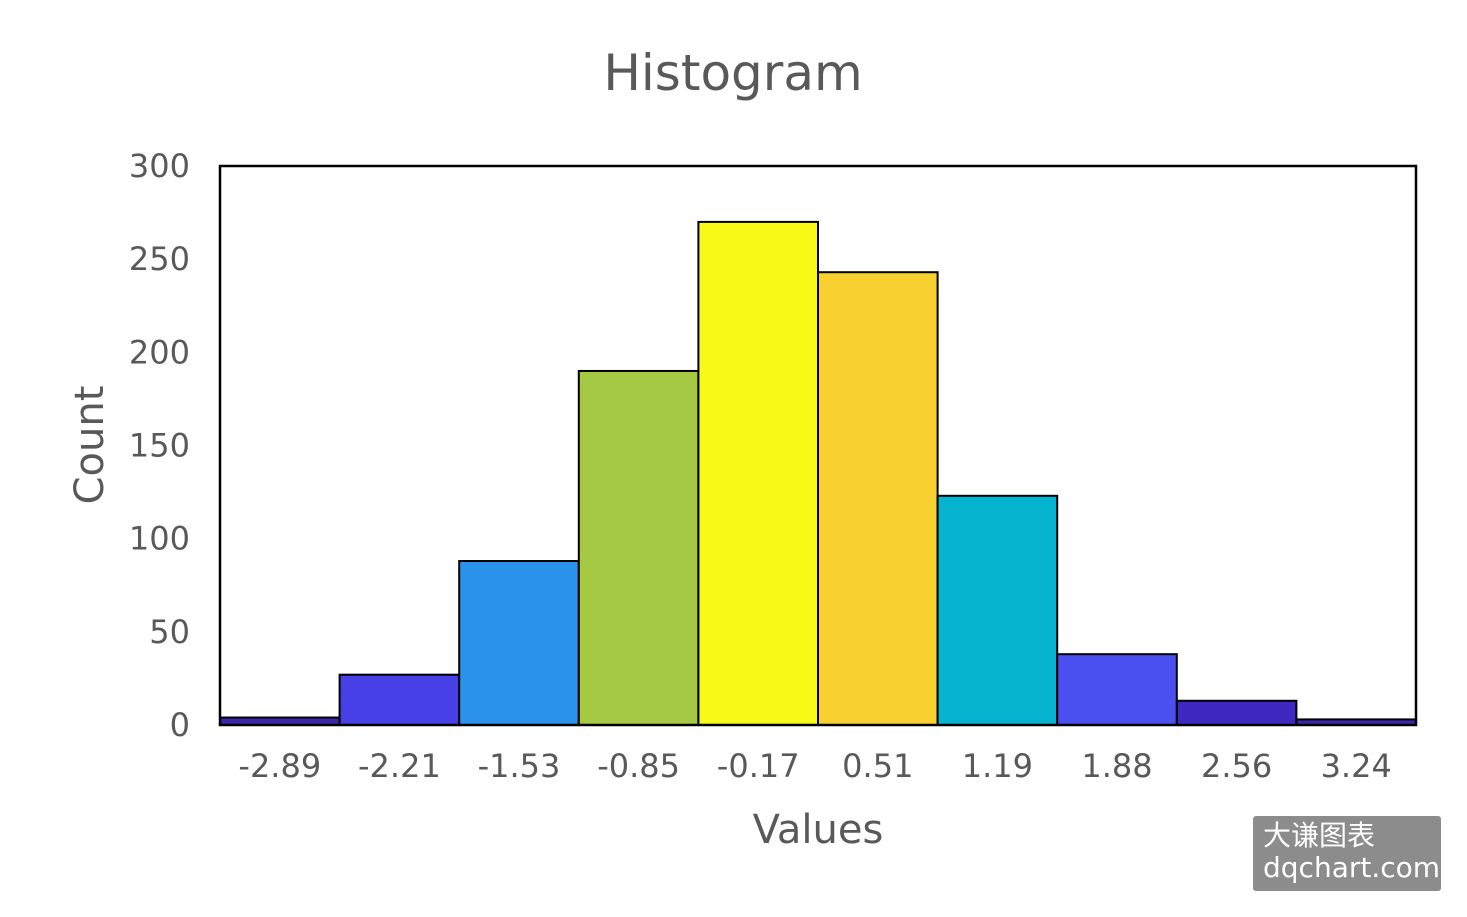 This screenshot has width=1467, height=917. What do you see at coordinates (732, 73) in the screenshot?
I see `chart-title: Histogram` at bounding box center [732, 73].